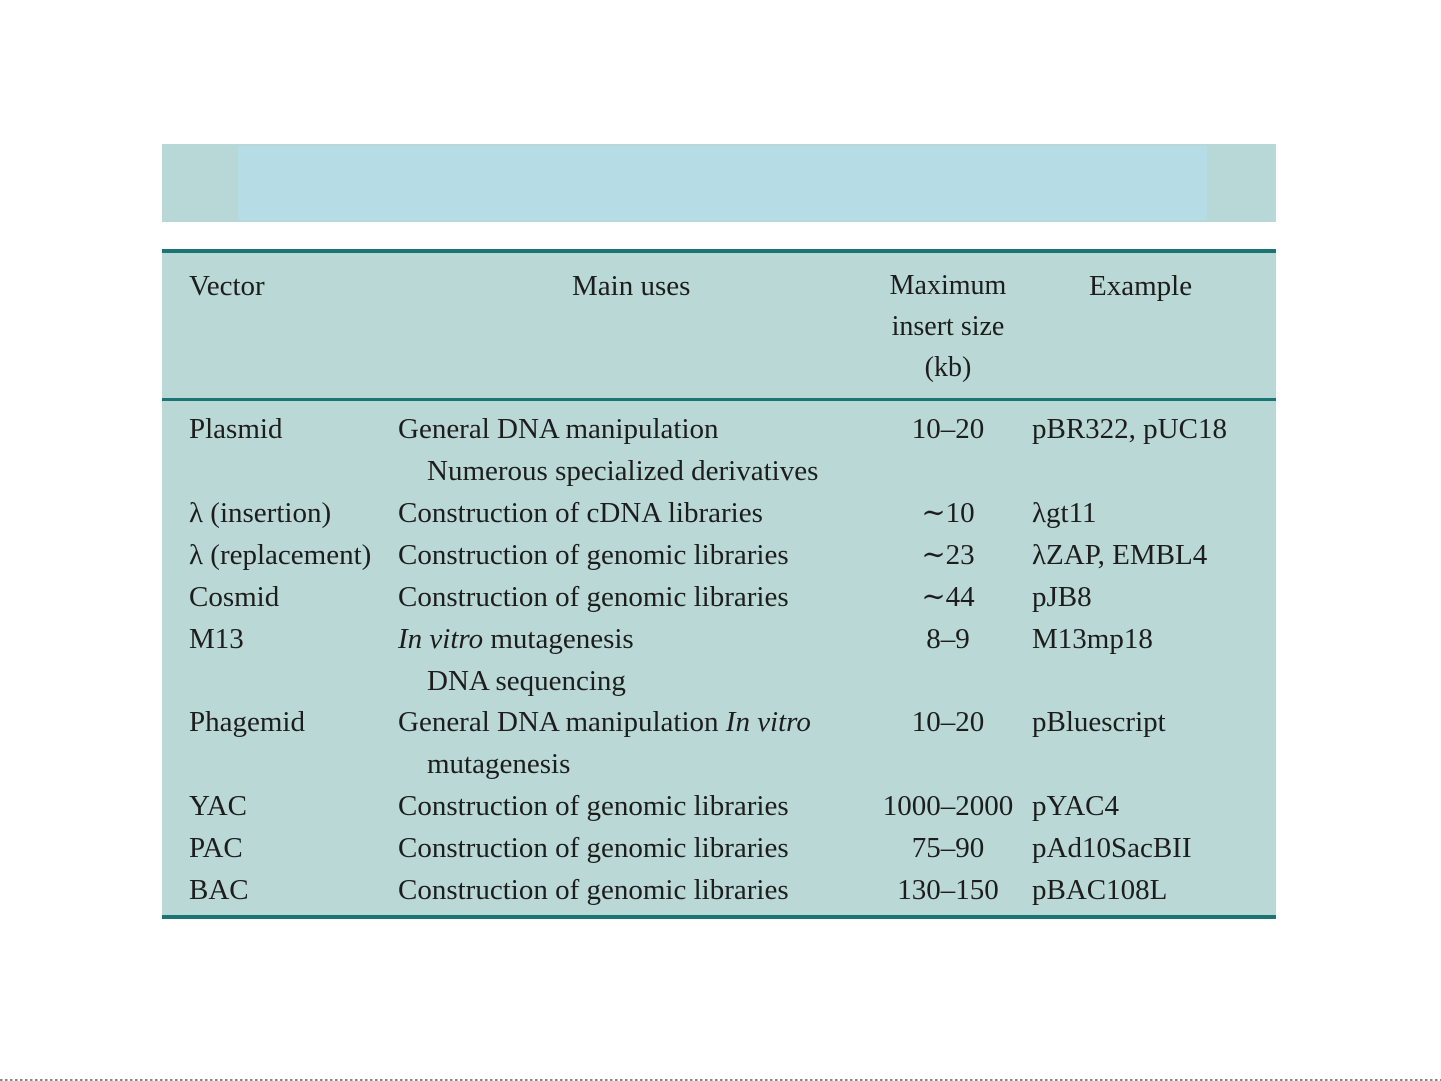 This screenshot has height=1081, width=1441. I want to click on row-yac-example: pYAC4, so click(1076, 806).